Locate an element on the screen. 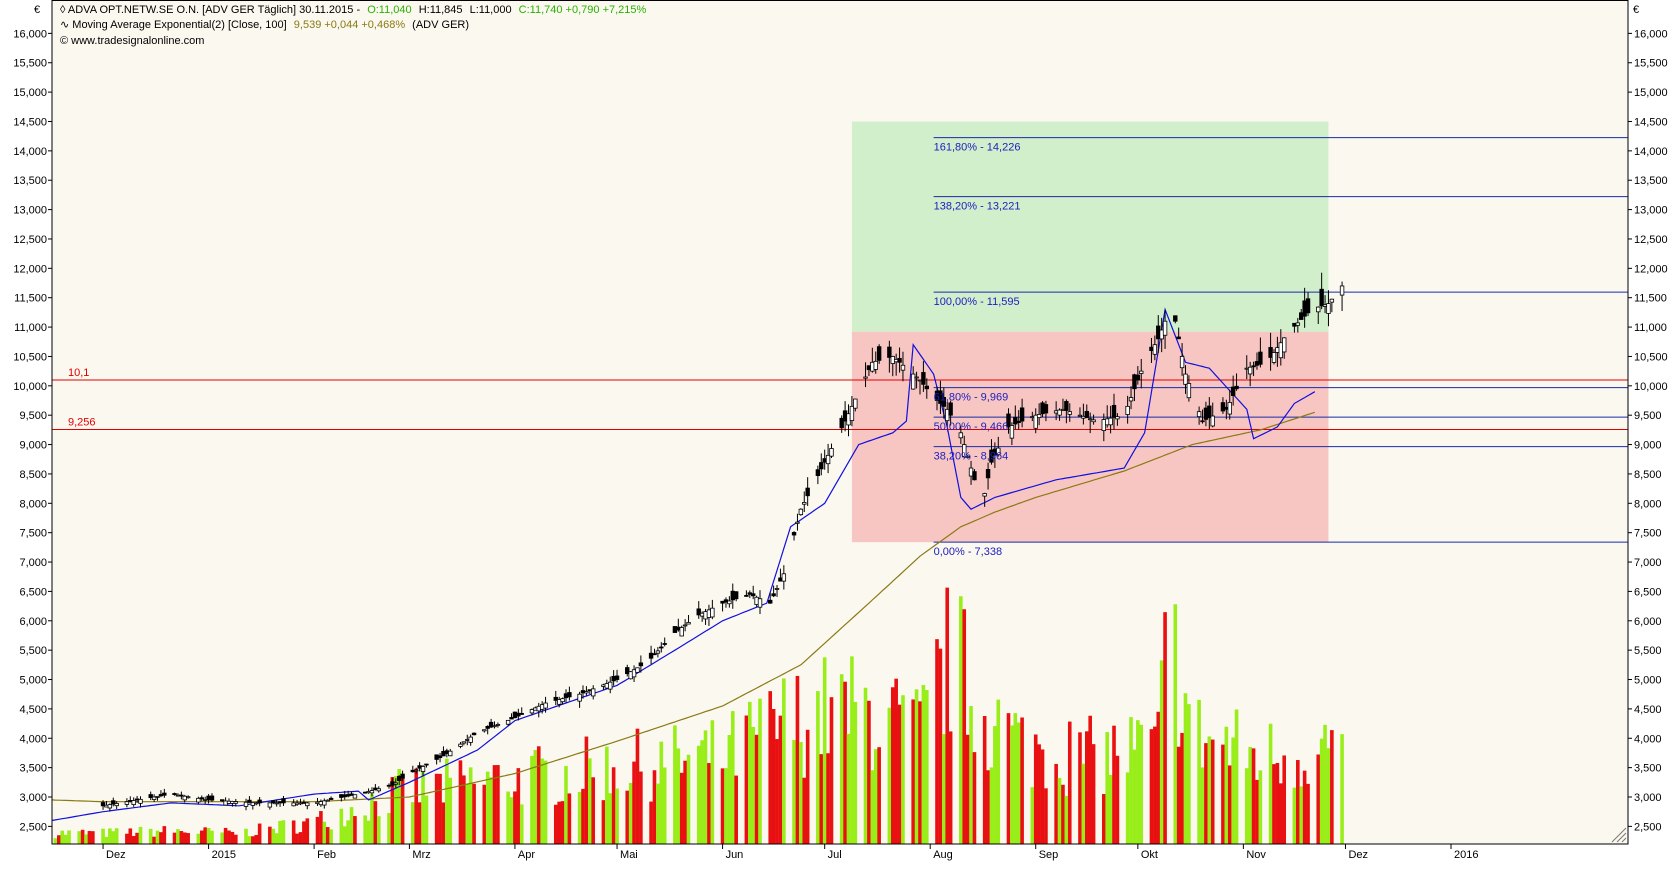  y-tick-label-right: 12,000 is located at coordinates (1651, 269).